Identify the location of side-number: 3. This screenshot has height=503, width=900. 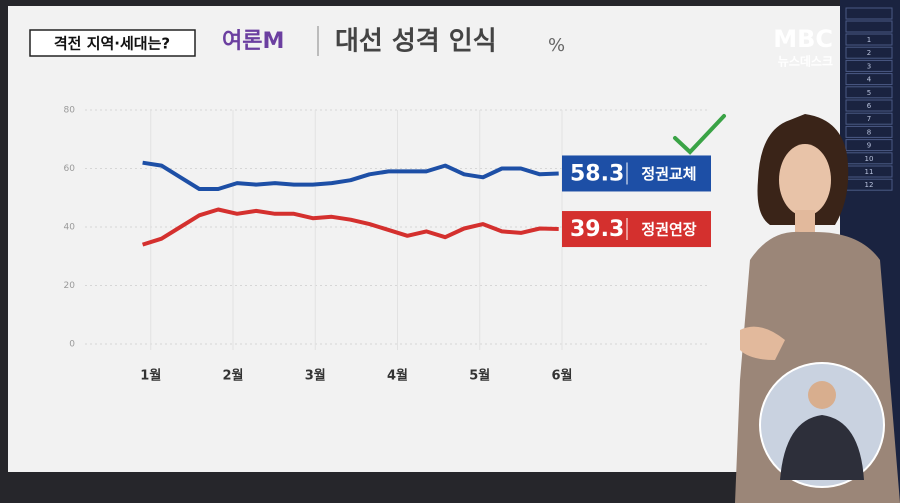
(869, 66).